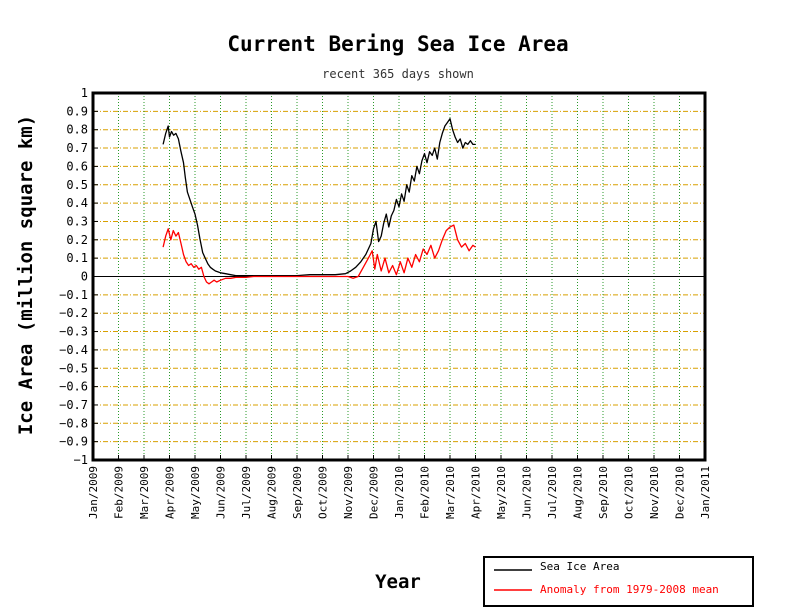 The image size is (792, 612). I want to click on y-tick-label: 0.8, so click(77, 130).